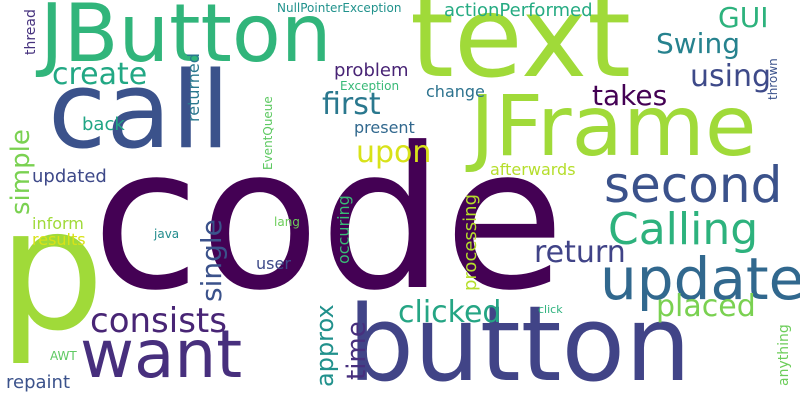  Describe the element at coordinates (450, 312) in the screenshot. I see `word-clicked: clicked` at that location.